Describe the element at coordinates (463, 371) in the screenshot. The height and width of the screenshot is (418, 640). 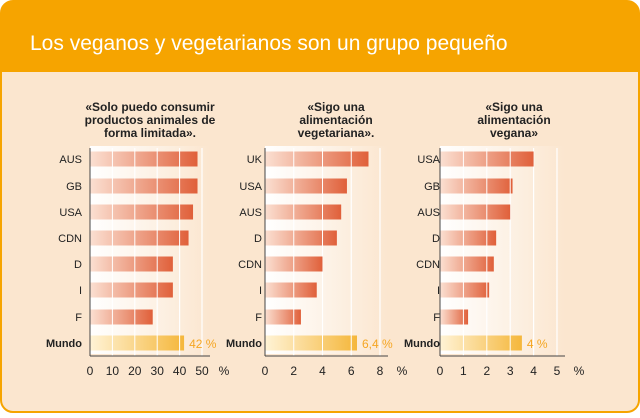
I see `x-tick-label: 1` at that location.